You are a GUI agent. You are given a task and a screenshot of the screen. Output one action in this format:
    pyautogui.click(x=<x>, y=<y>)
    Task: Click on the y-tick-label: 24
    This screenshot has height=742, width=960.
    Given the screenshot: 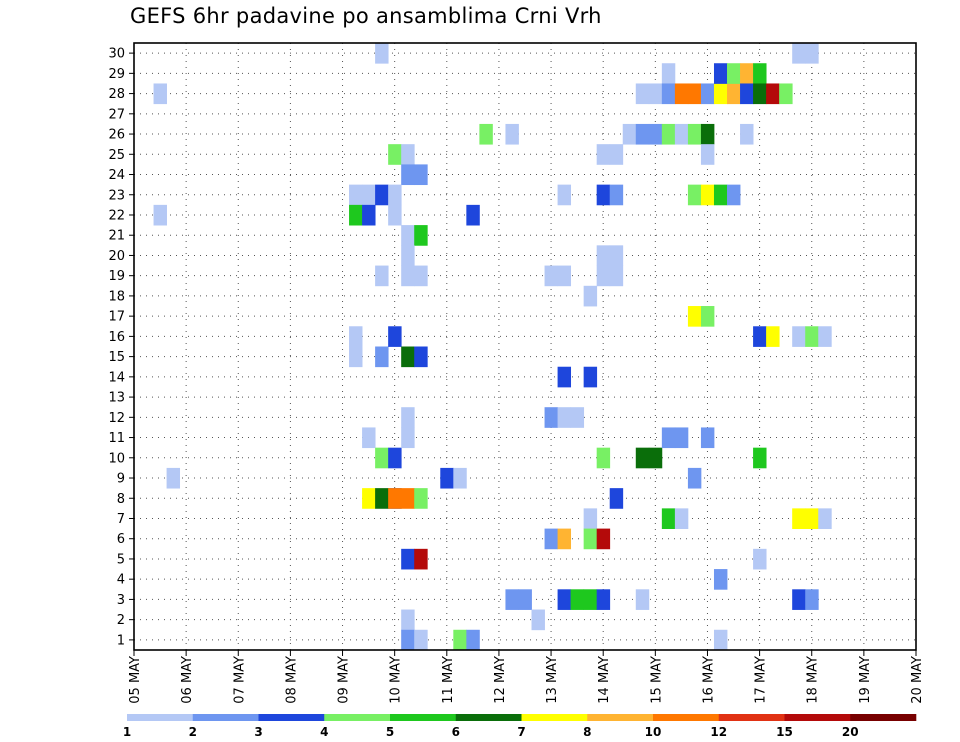 What is the action you would take?
    pyautogui.click(x=116, y=175)
    